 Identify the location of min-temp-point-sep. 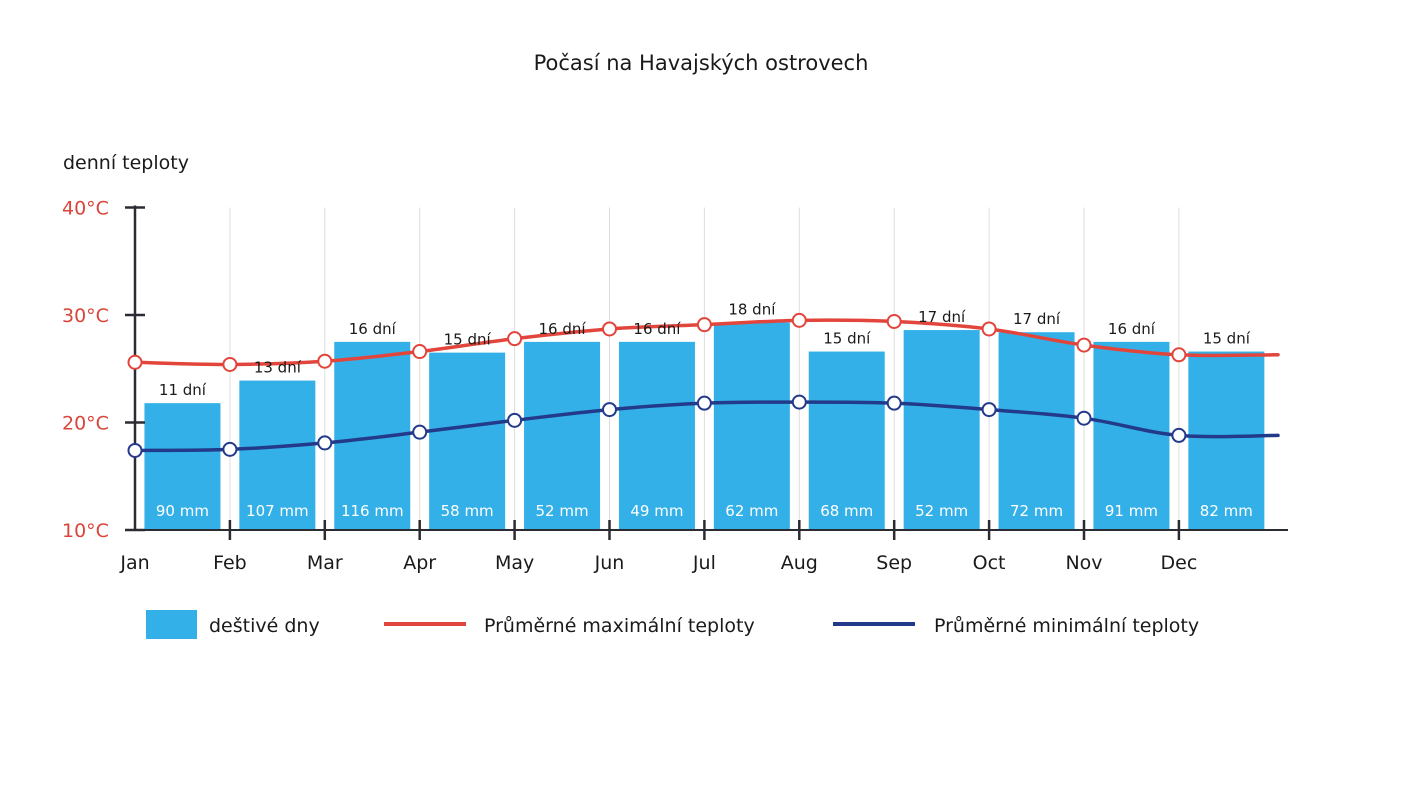
(894, 403).